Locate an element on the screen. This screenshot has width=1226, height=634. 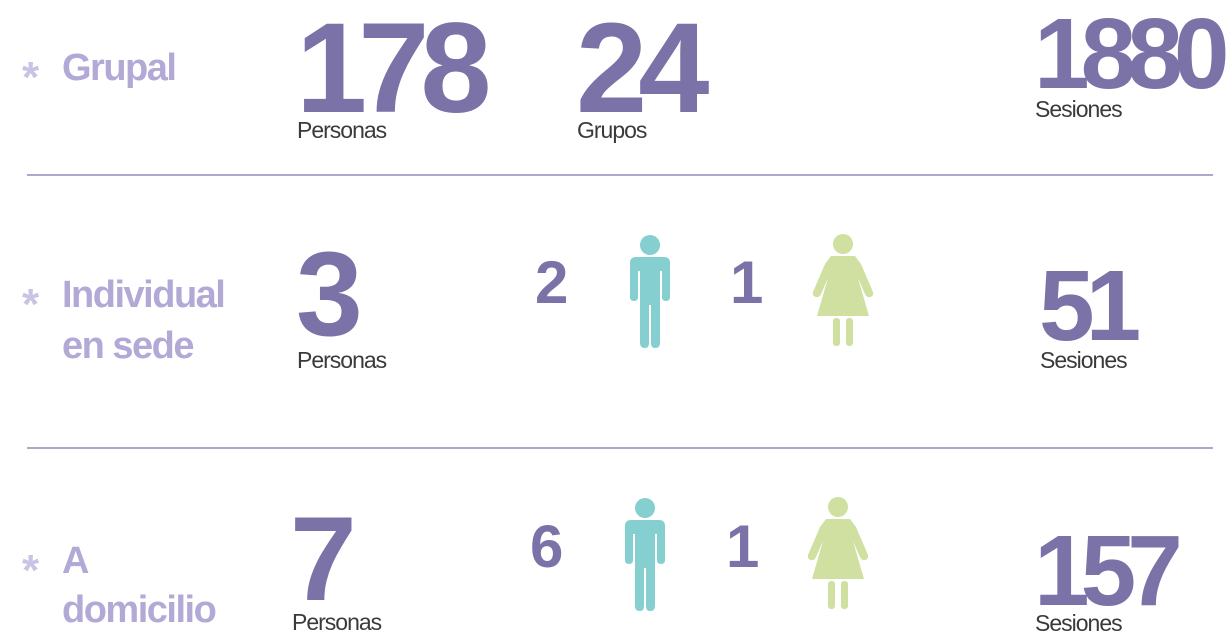
row-label: A is located at coordinates (75, 561).